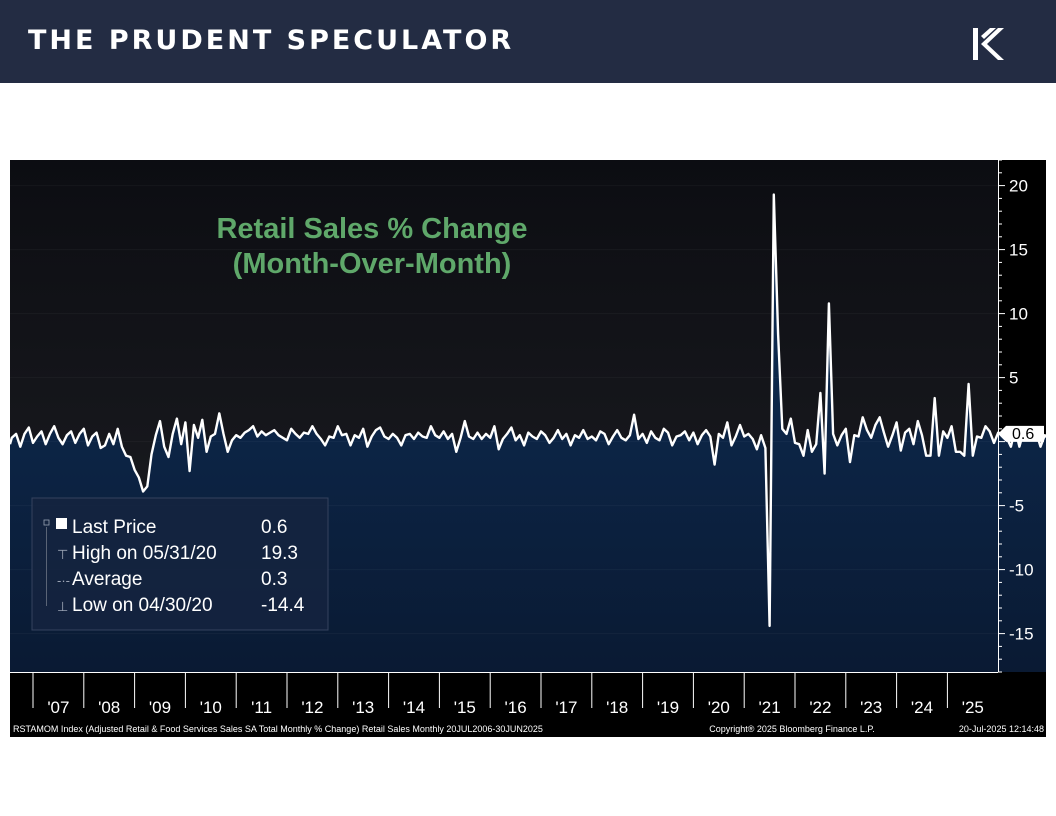 The height and width of the screenshot is (816, 1056). Describe the element at coordinates (271, 40) in the screenshot. I see `brand-title: THE PRUDENT SPECULATOR` at that location.